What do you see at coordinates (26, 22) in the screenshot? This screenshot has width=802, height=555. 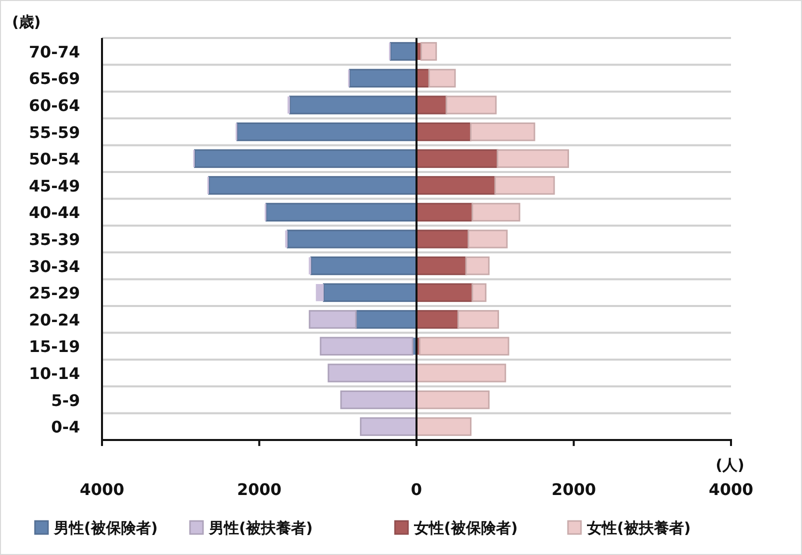 I see `y-axis-title: (歳)` at bounding box center [26, 22].